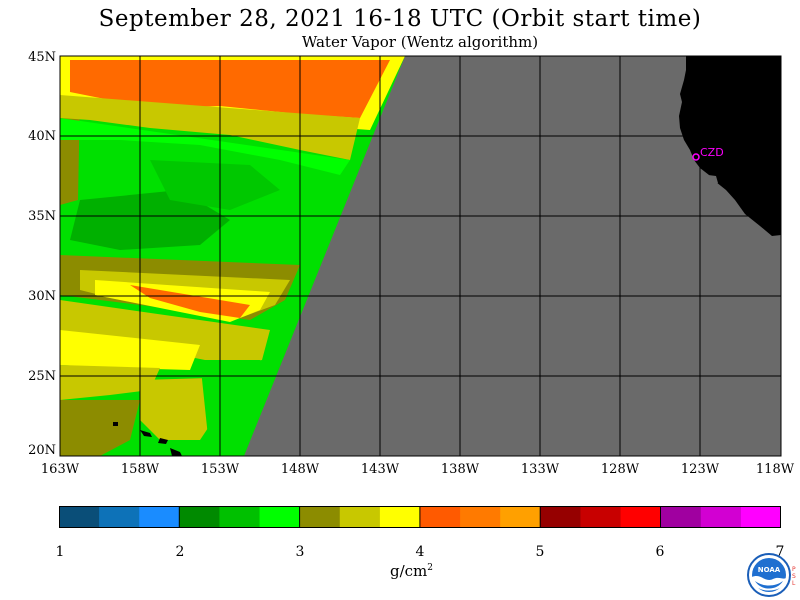 The height and width of the screenshot is (600, 800). What do you see at coordinates (712, 152) in the screenshot?
I see `station-label: CZD` at bounding box center [712, 152].